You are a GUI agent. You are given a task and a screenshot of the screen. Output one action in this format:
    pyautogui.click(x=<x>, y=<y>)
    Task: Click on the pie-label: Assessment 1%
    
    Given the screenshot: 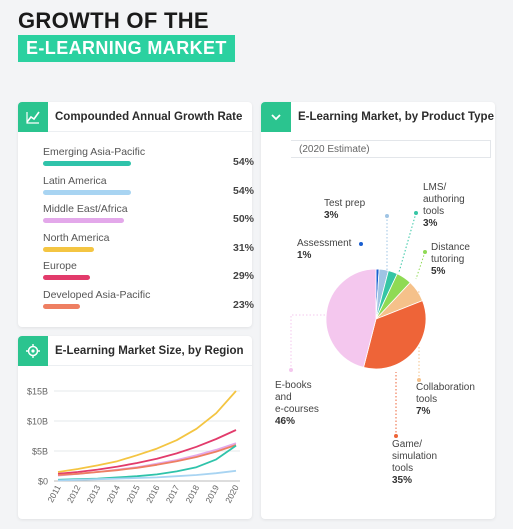 What is the action you would take?
    pyautogui.click(x=324, y=250)
    